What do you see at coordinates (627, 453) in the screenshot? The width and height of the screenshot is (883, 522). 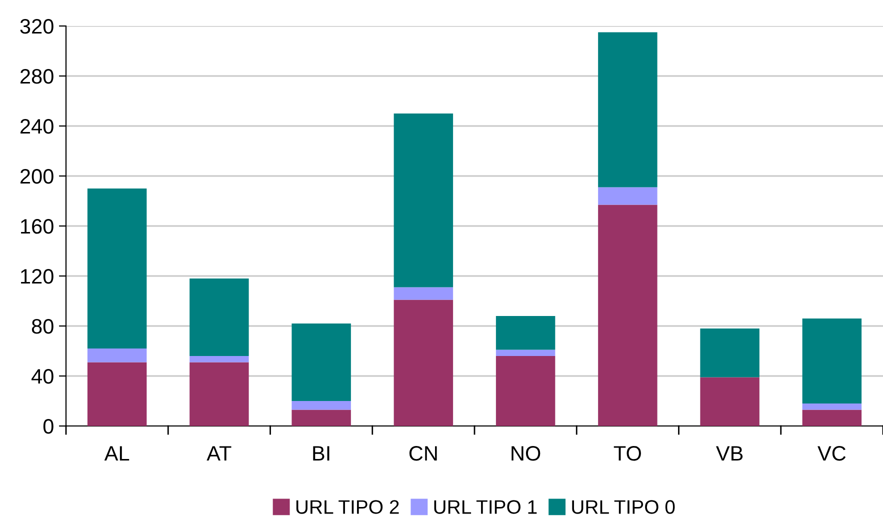 I see `x-tick-label: TO` at bounding box center [627, 453].